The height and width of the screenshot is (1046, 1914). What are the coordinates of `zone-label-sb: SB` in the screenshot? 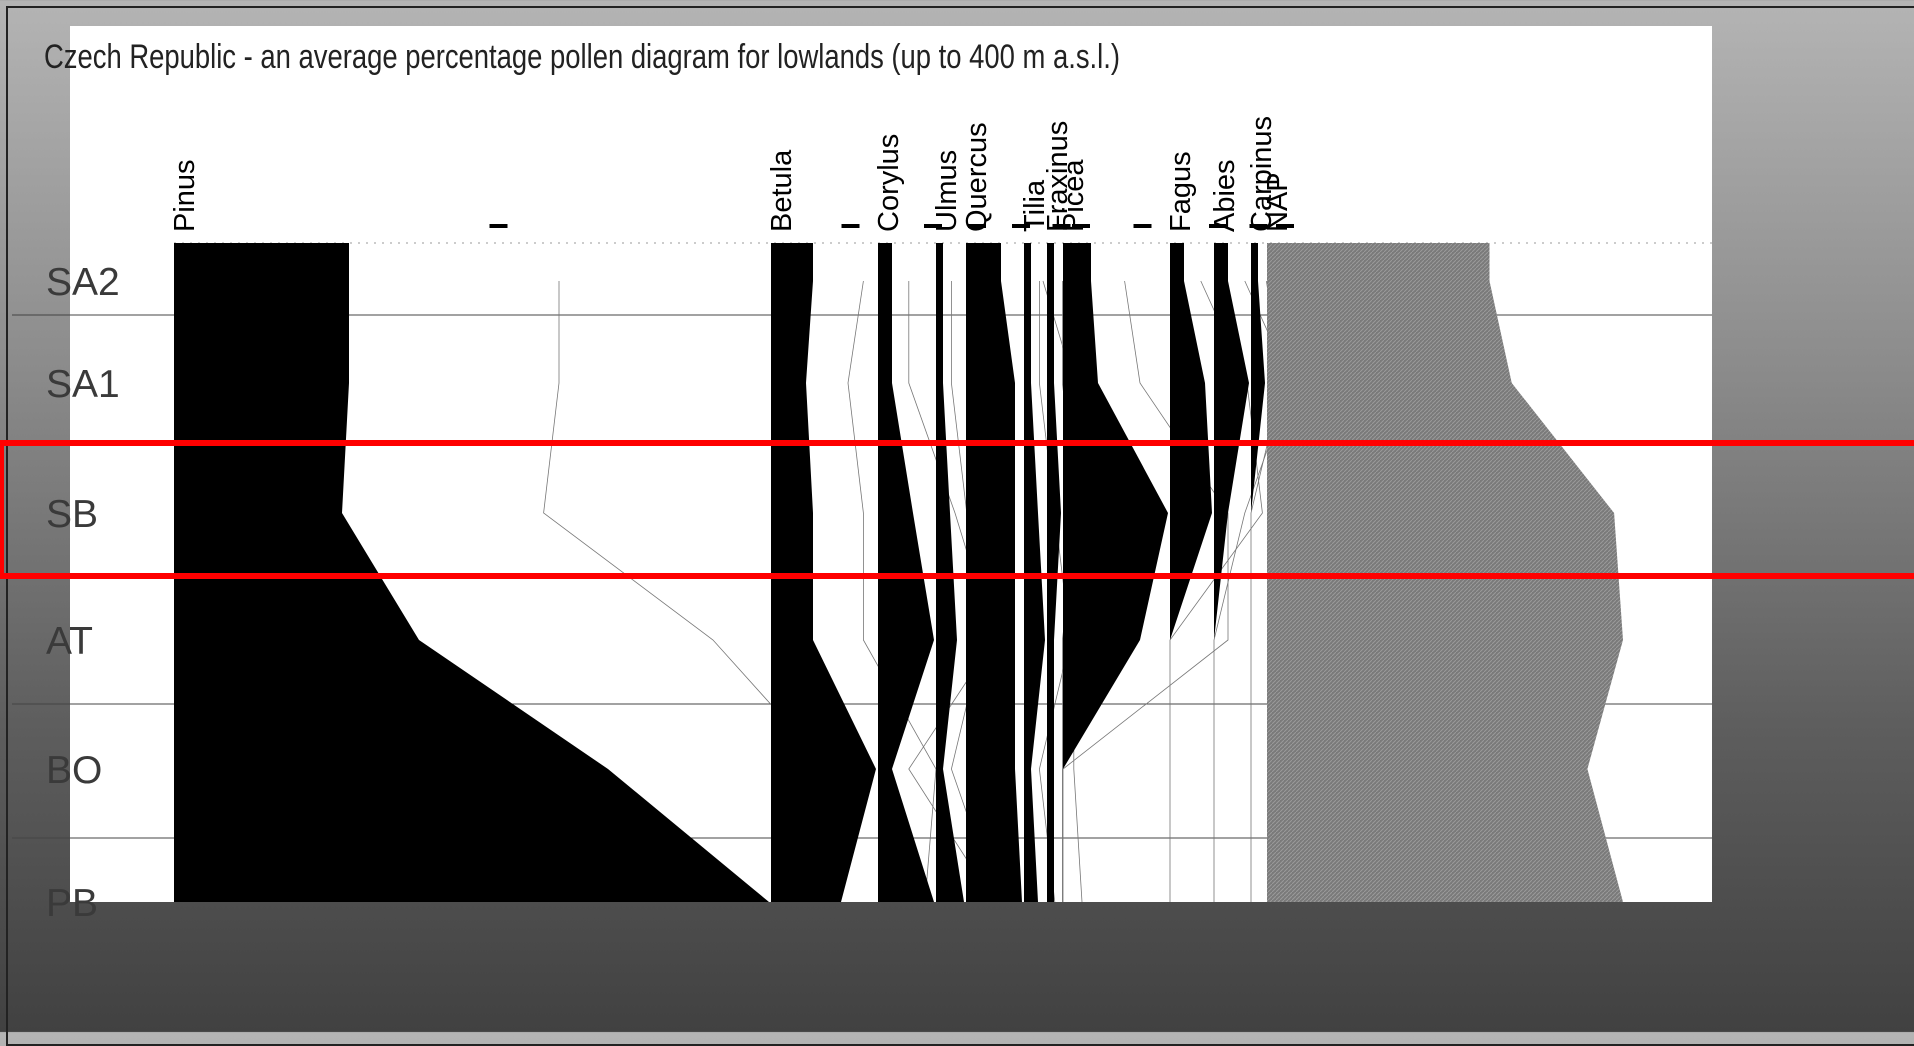 It's located at (72, 514).